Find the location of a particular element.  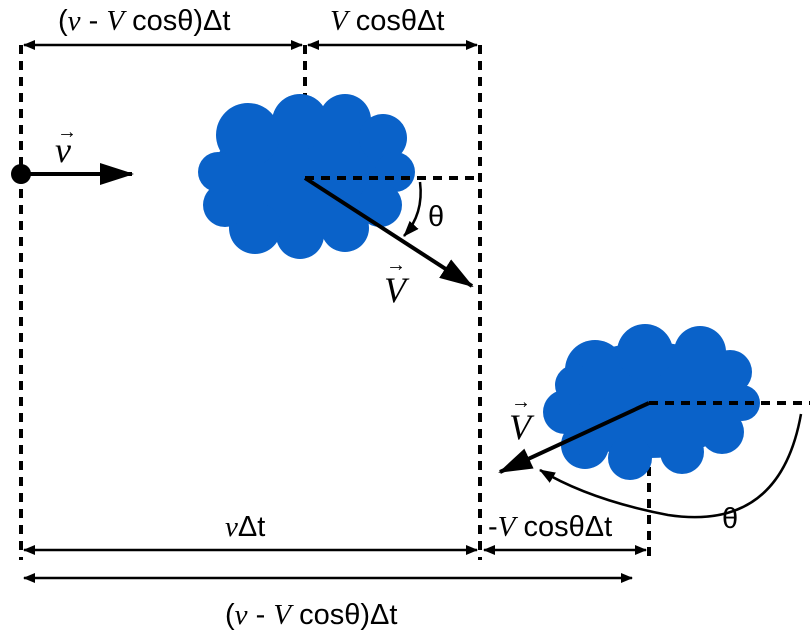

big-V-label-cloud2: V is located at coordinates (522, 427).